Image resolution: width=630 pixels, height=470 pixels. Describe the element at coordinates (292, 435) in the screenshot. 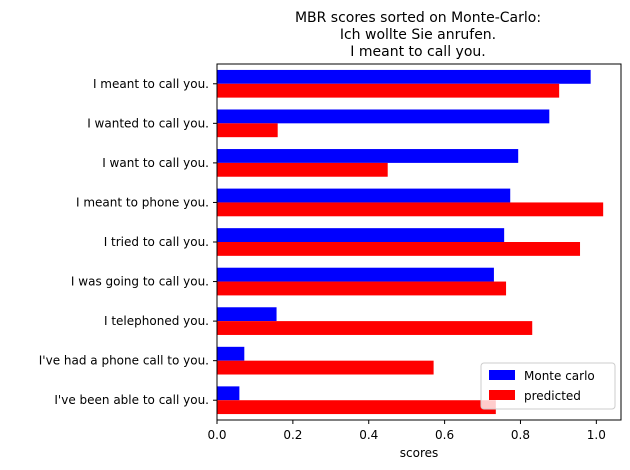

I see `x-tick-label: 0.2` at that location.